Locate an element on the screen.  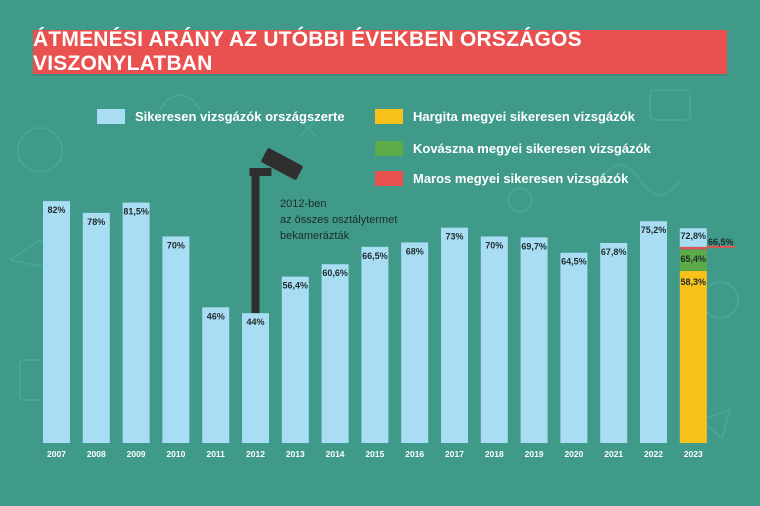
bar-national-2008 is located at coordinates (96, 327).